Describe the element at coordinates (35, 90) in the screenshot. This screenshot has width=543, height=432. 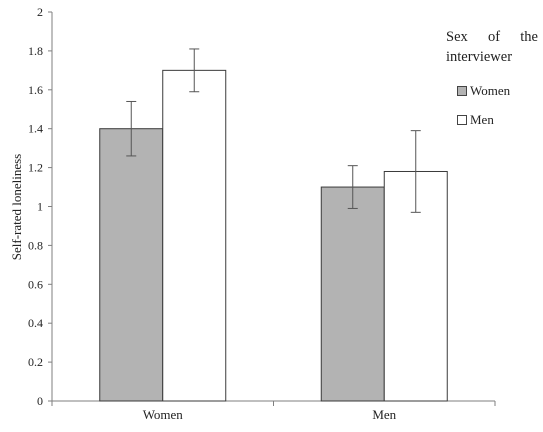
I see `y-tick-label: 1.6` at that location.